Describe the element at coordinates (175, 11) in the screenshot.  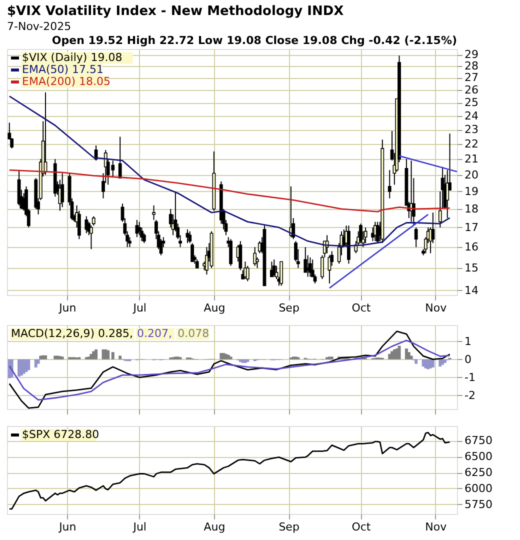
I see `chart-title: $VIX Volatility Index - New Methodology INDX` at that location.